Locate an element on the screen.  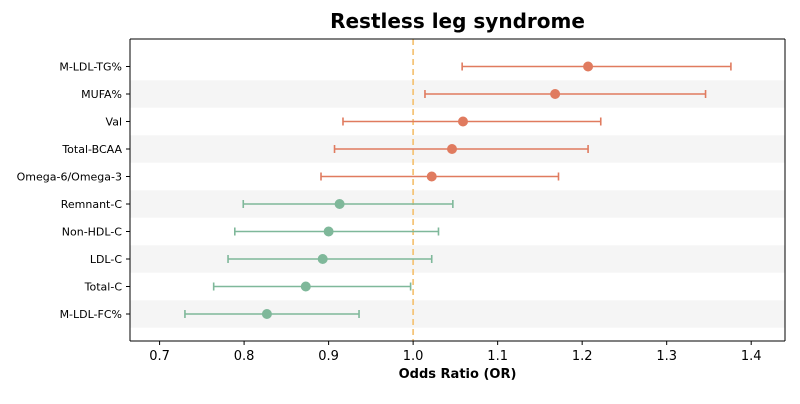
x-tick-label: 1.2 is located at coordinates (582, 356).